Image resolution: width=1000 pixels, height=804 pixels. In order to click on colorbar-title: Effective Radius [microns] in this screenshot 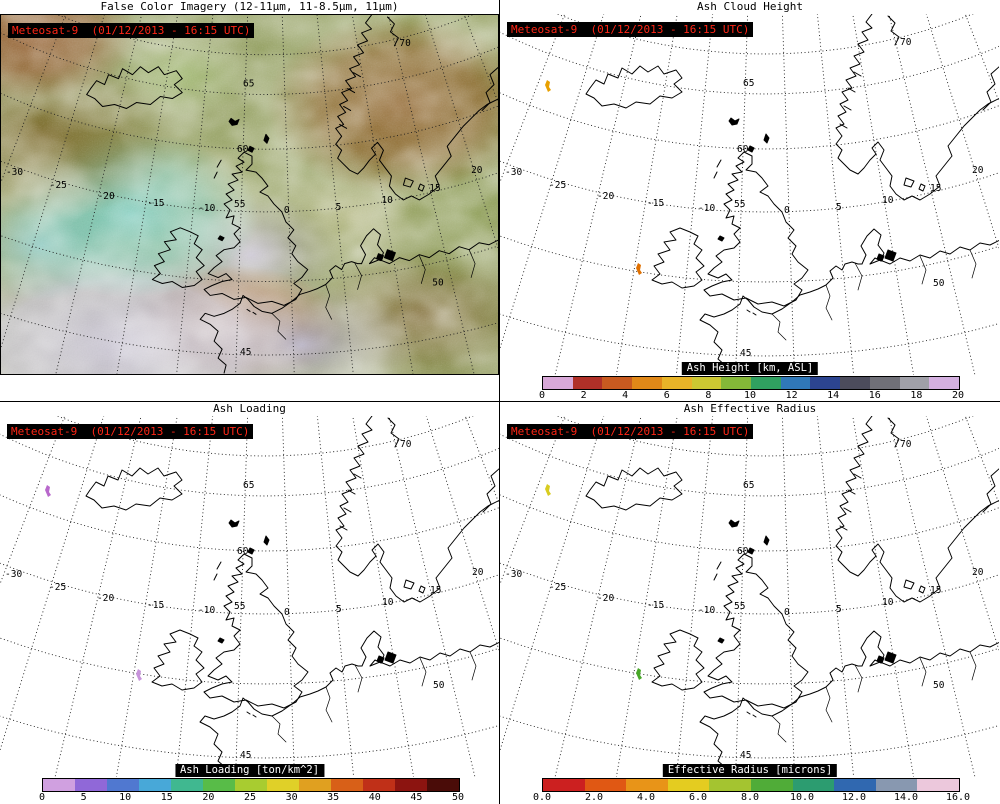, I will do `click(750, 770)`.